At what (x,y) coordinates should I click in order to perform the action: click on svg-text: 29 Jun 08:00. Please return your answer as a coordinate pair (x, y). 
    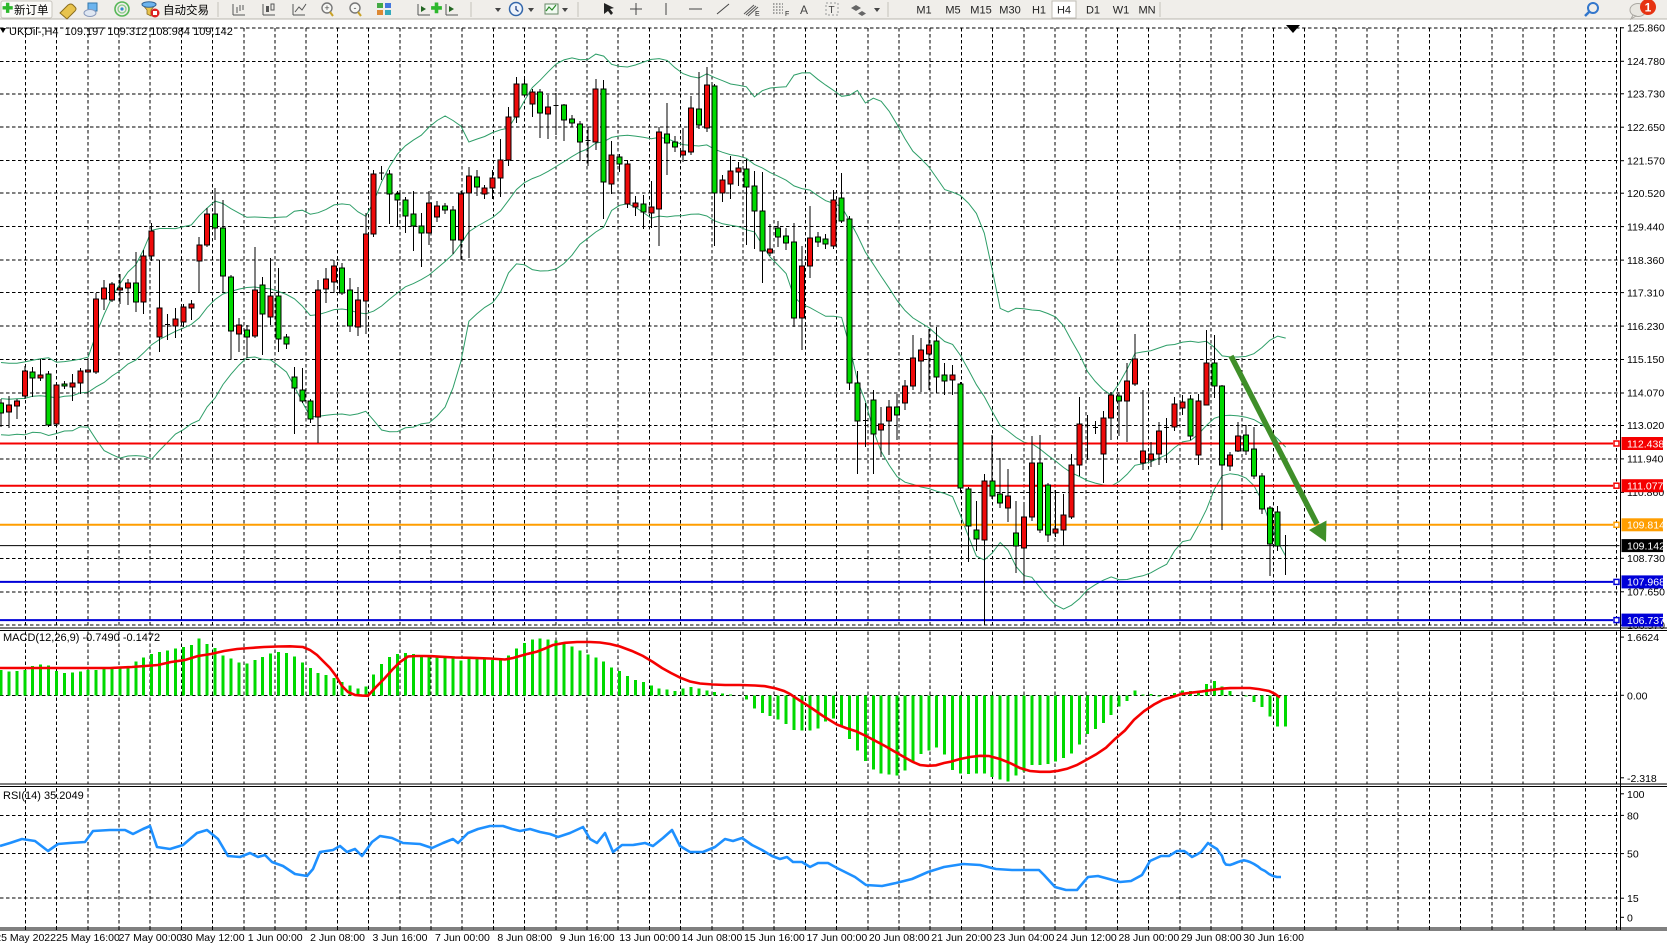
    Looking at the image, I should click on (1211, 938).